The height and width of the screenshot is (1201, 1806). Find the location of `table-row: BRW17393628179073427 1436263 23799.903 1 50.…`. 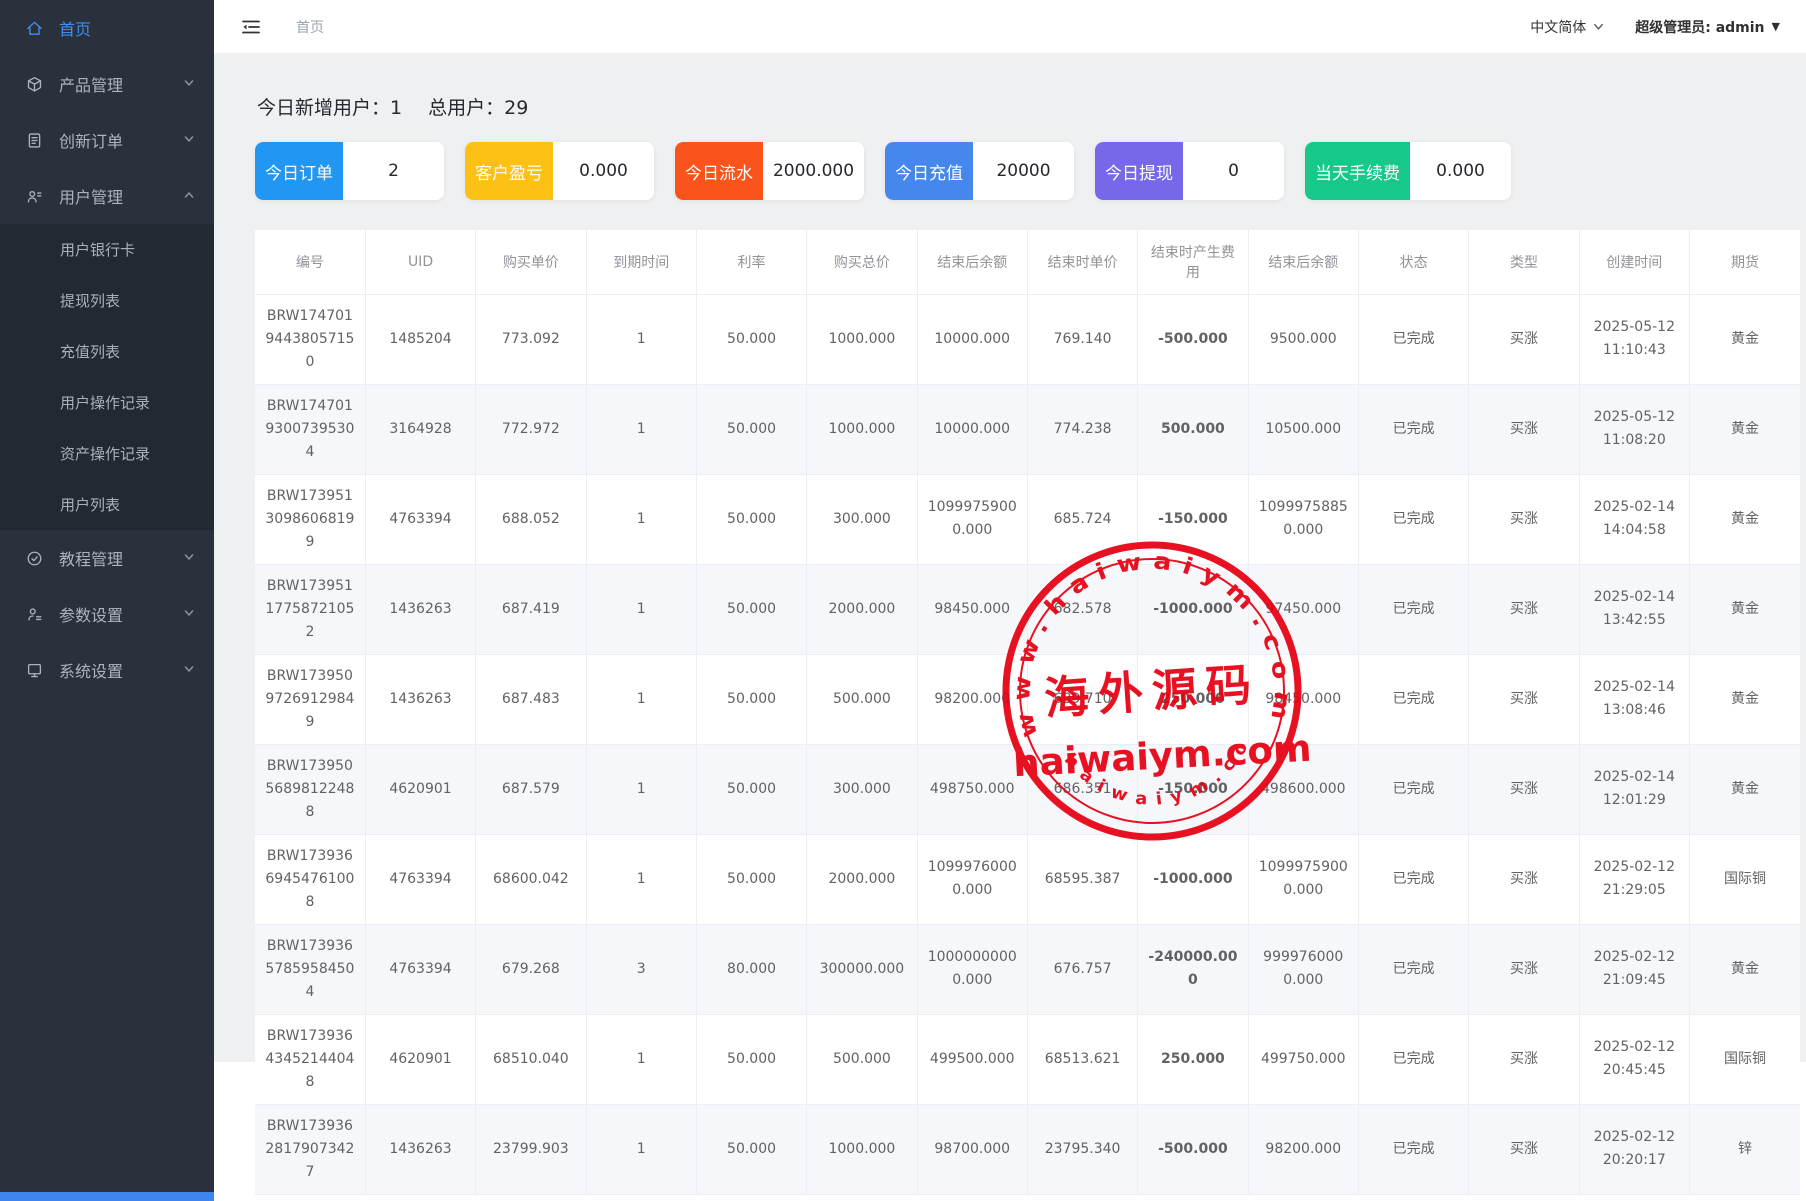

table-row: BRW17393628179073427 1436263 23799.903 1 50.… is located at coordinates (1027, 1149).